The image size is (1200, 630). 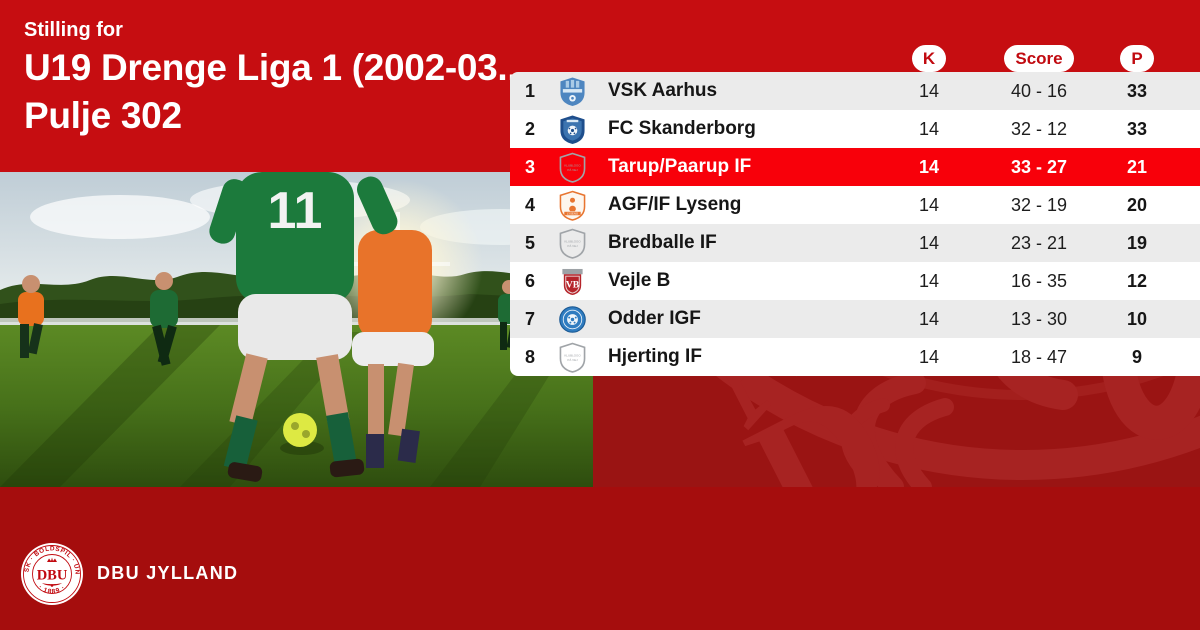 I want to click on crest-fc-skanderborg-icon, so click(x=572, y=129).